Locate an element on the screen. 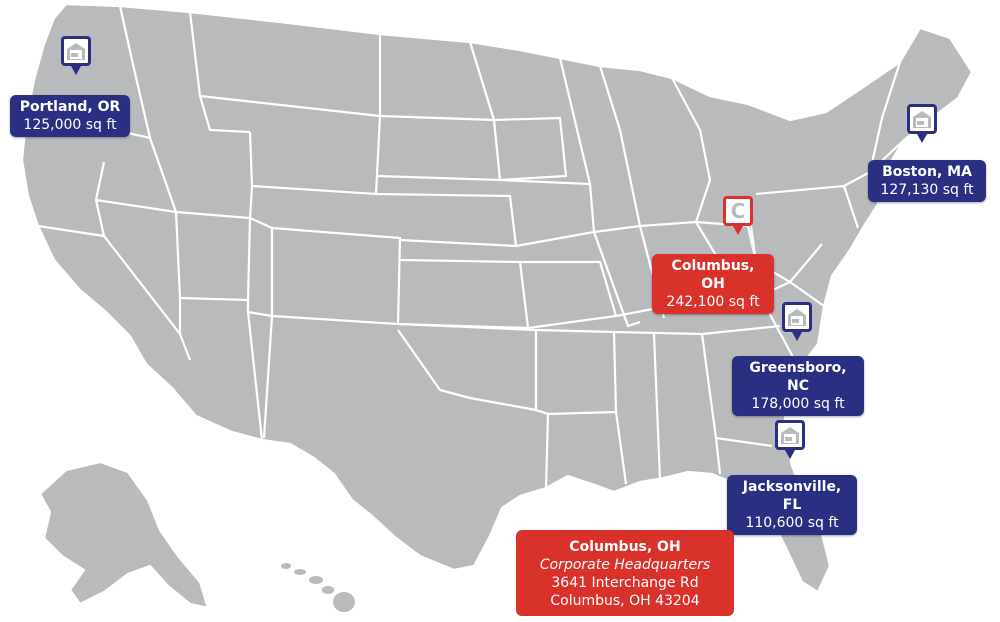 The height and width of the screenshot is (622, 1000). location-city: Portland, OR is located at coordinates (70, 107).